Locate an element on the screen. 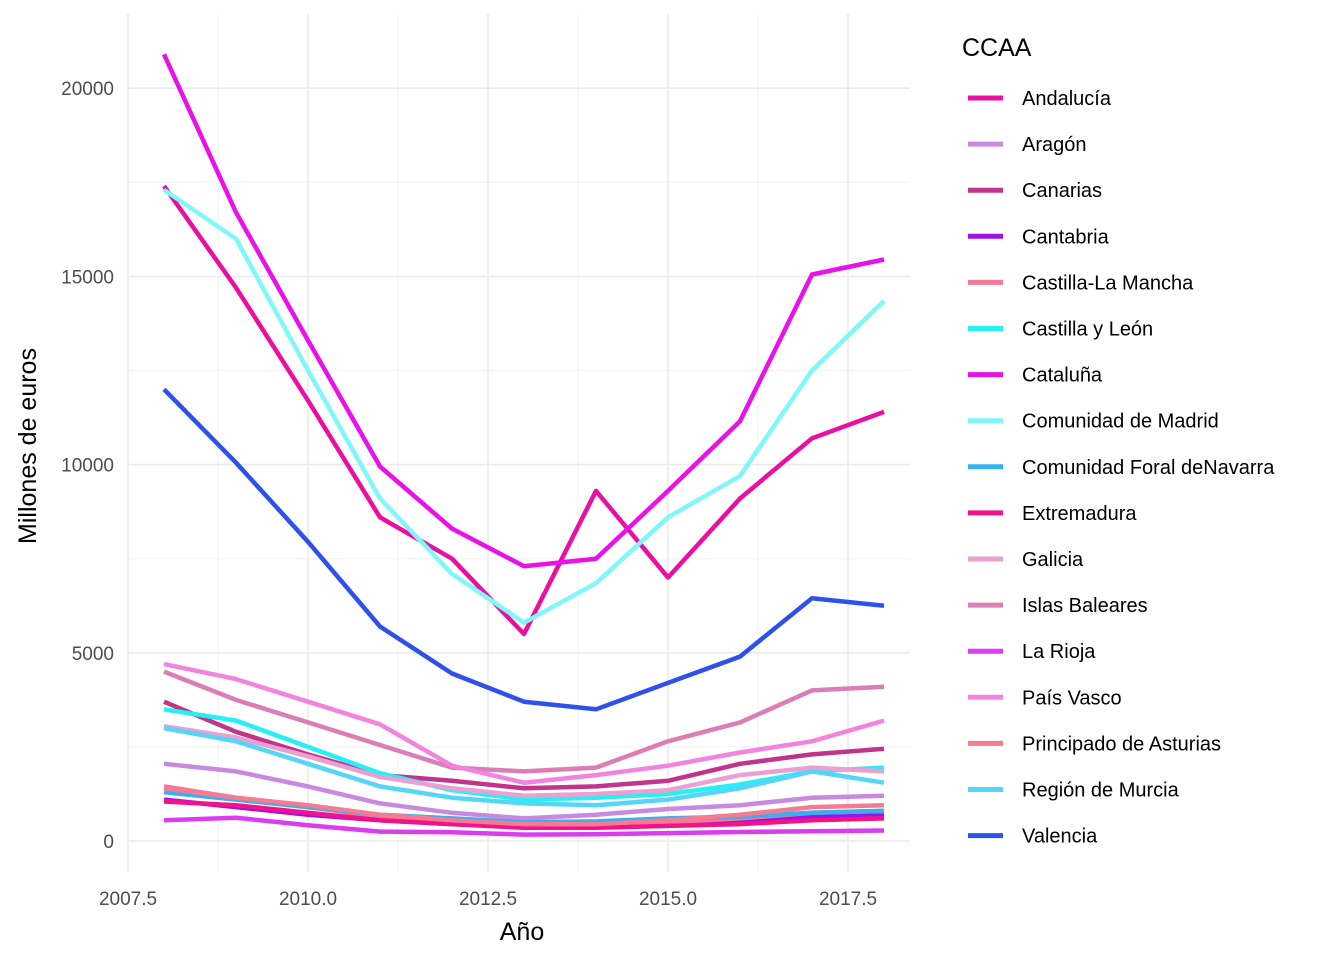 Image resolution: width=1344 pixels, height=960 pixels. x-tick-label: 2007.5 is located at coordinates (128, 899).